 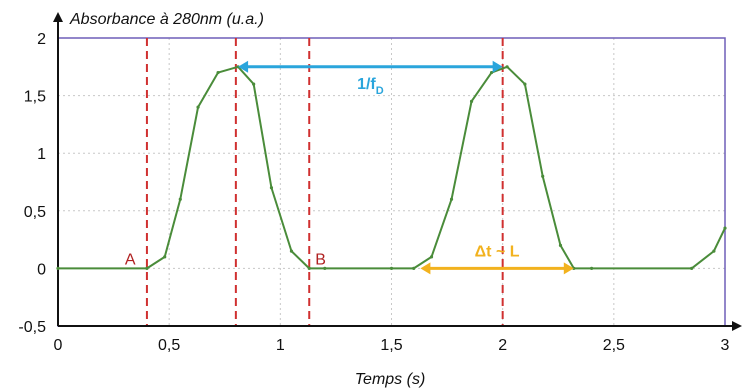 I want to click on x-tick-label: 1, so click(x=280, y=345).